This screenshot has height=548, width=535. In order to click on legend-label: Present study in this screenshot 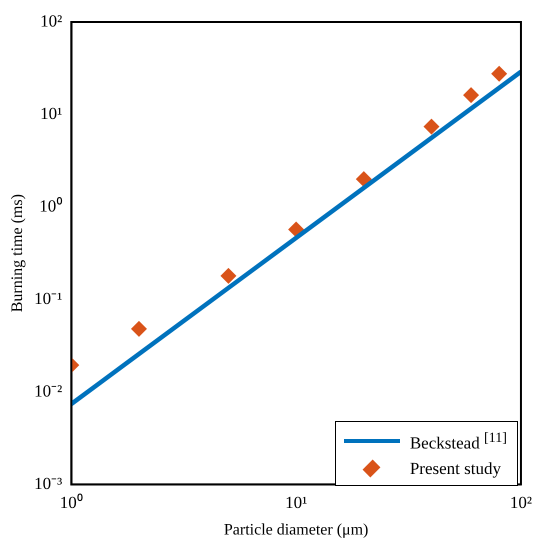, I will do `click(455, 469)`.